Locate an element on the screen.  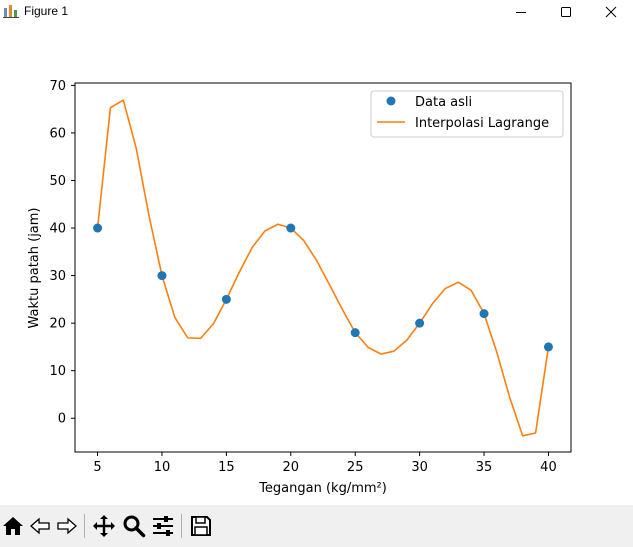
x-tick-label: 10 is located at coordinates (162, 467).